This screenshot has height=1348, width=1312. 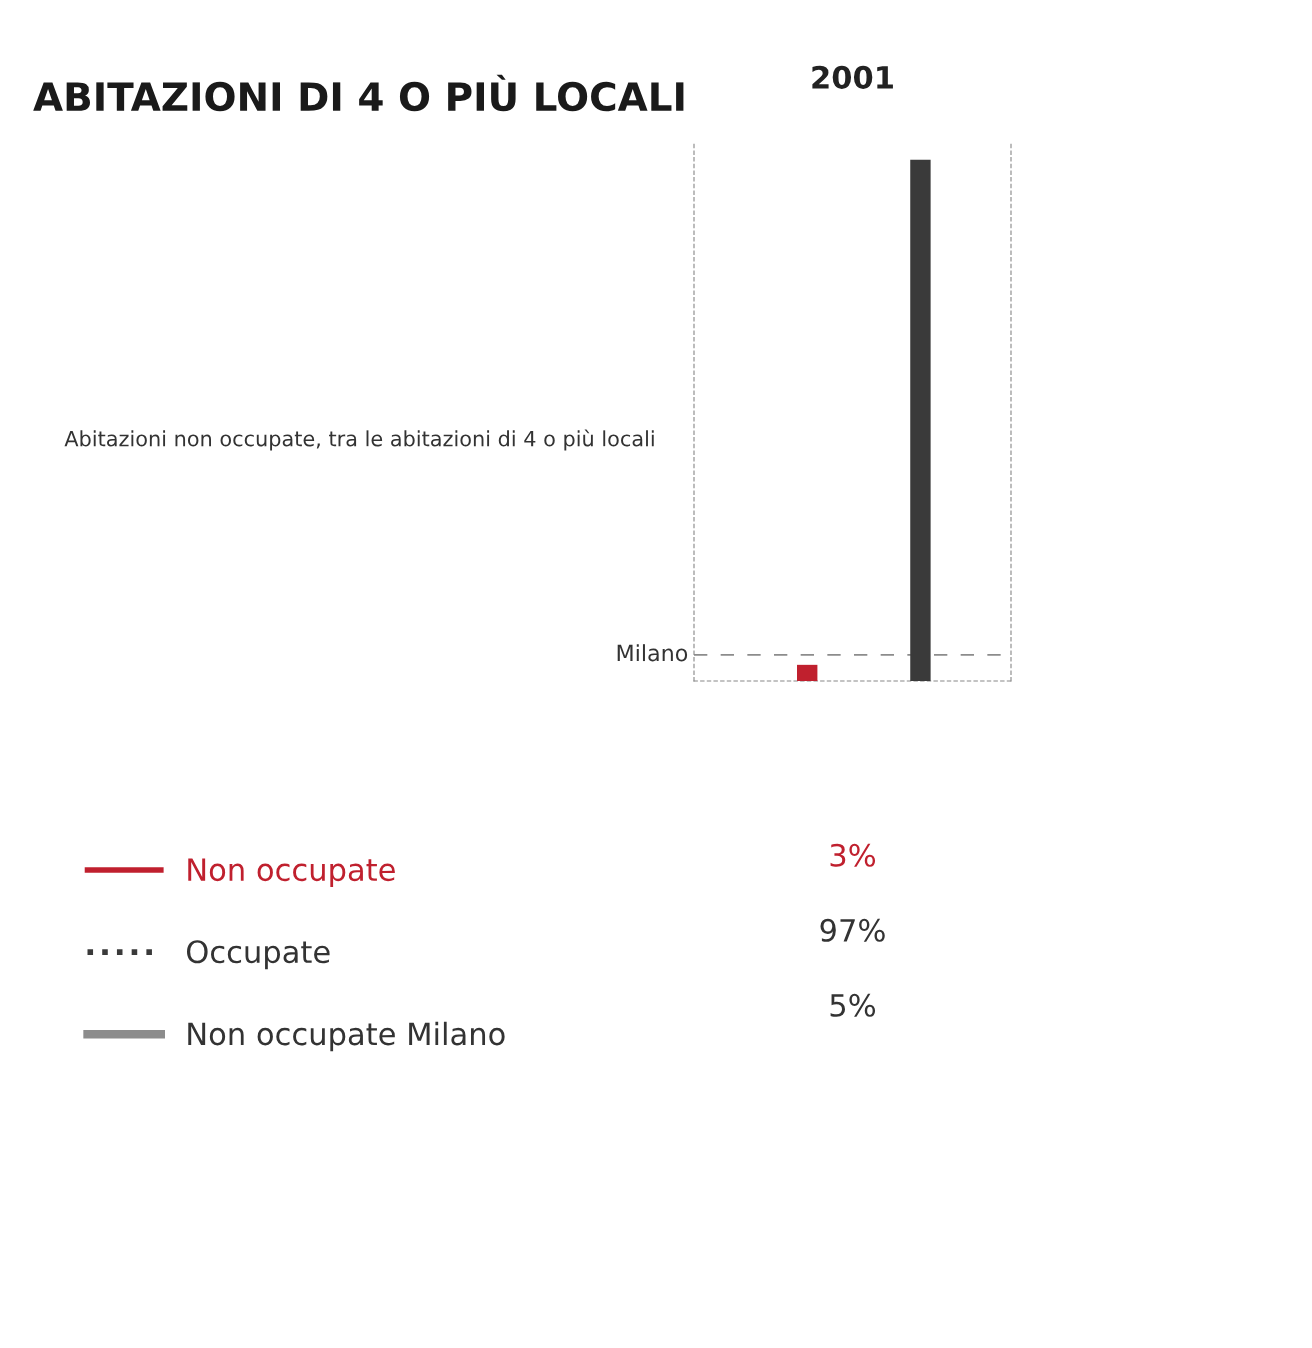 What do you see at coordinates (853, 1005) in the screenshot?
I see `text: 5%` at bounding box center [853, 1005].